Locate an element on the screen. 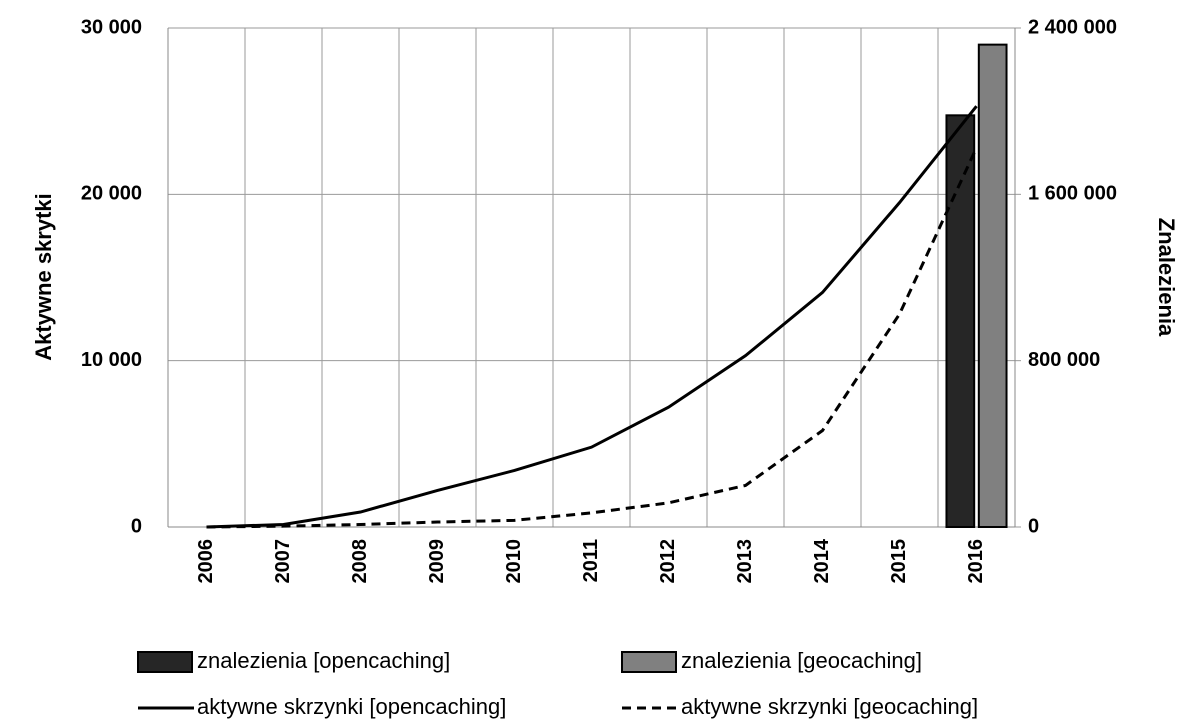 This screenshot has height=722, width=1184. x-tick-label: 2015 is located at coordinates (899, 561).